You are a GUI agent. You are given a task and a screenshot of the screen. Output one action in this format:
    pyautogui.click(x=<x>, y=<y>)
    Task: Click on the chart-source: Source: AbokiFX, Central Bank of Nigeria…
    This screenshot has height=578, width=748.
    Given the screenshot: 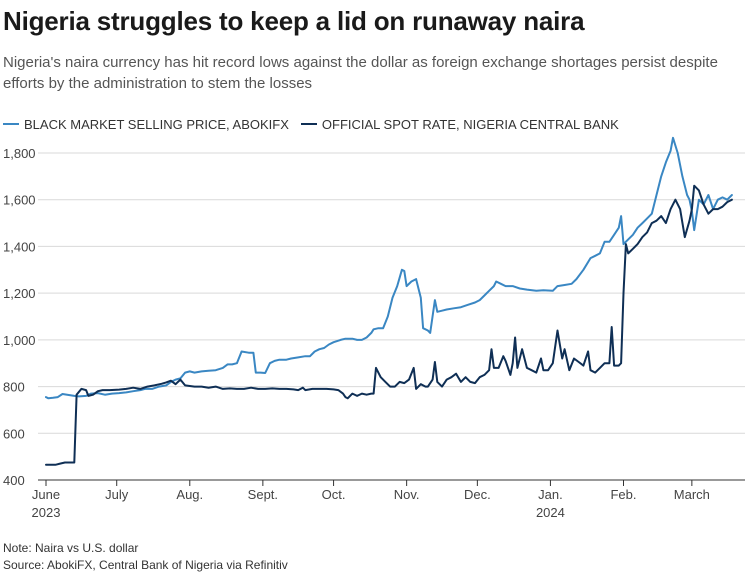 What is the action you would take?
    pyautogui.click(x=145, y=565)
    